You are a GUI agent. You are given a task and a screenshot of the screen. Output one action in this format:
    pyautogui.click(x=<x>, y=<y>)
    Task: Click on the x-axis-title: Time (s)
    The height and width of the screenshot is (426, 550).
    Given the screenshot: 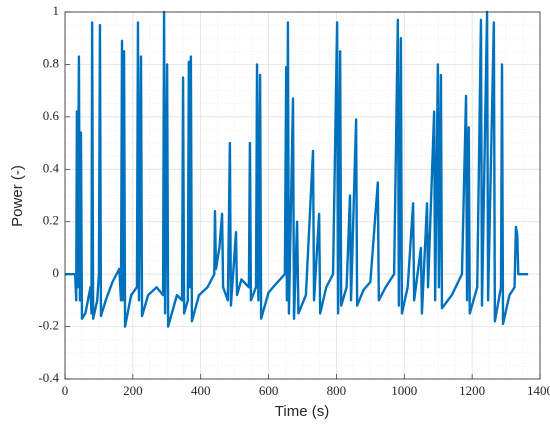 What is the action you would take?
    pyautogui.click(x=302, y=411)
    